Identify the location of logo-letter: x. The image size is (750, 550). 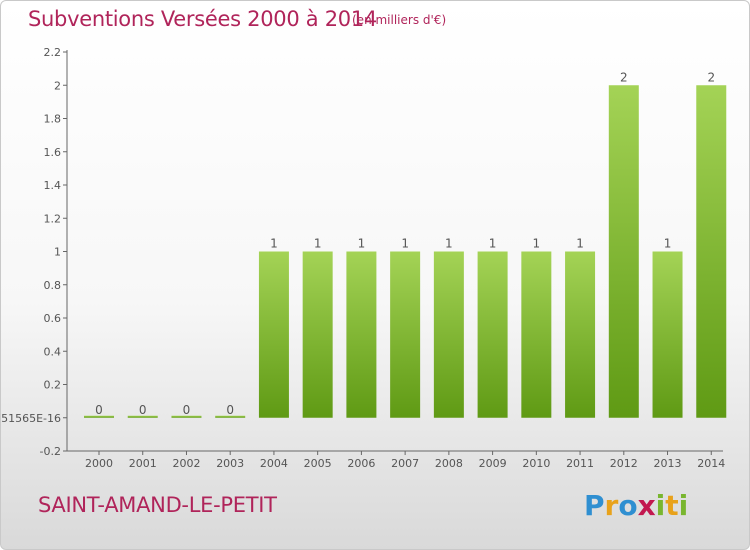
(646, 505).